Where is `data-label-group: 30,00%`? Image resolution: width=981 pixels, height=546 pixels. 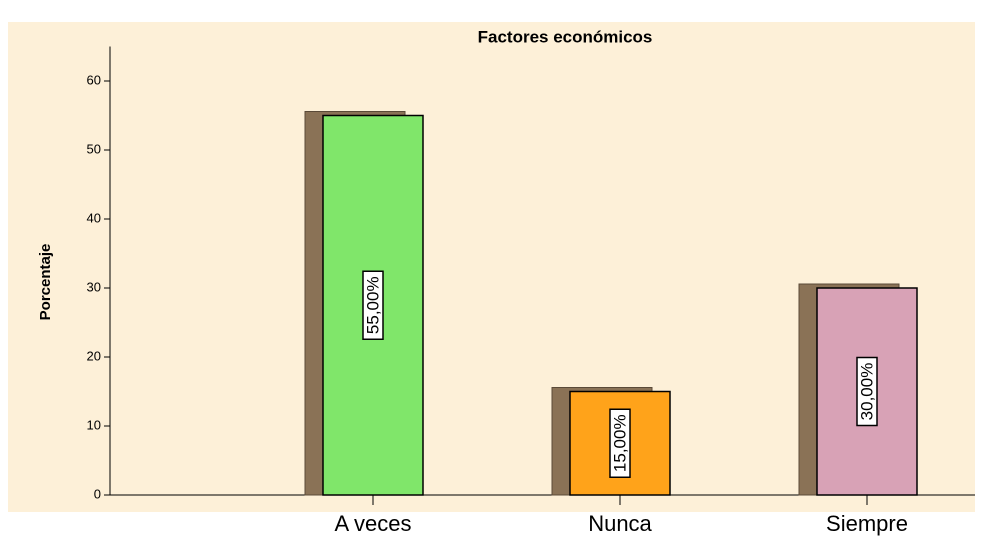
data-label-group: 30,00% is located at coordinates (867, 391).